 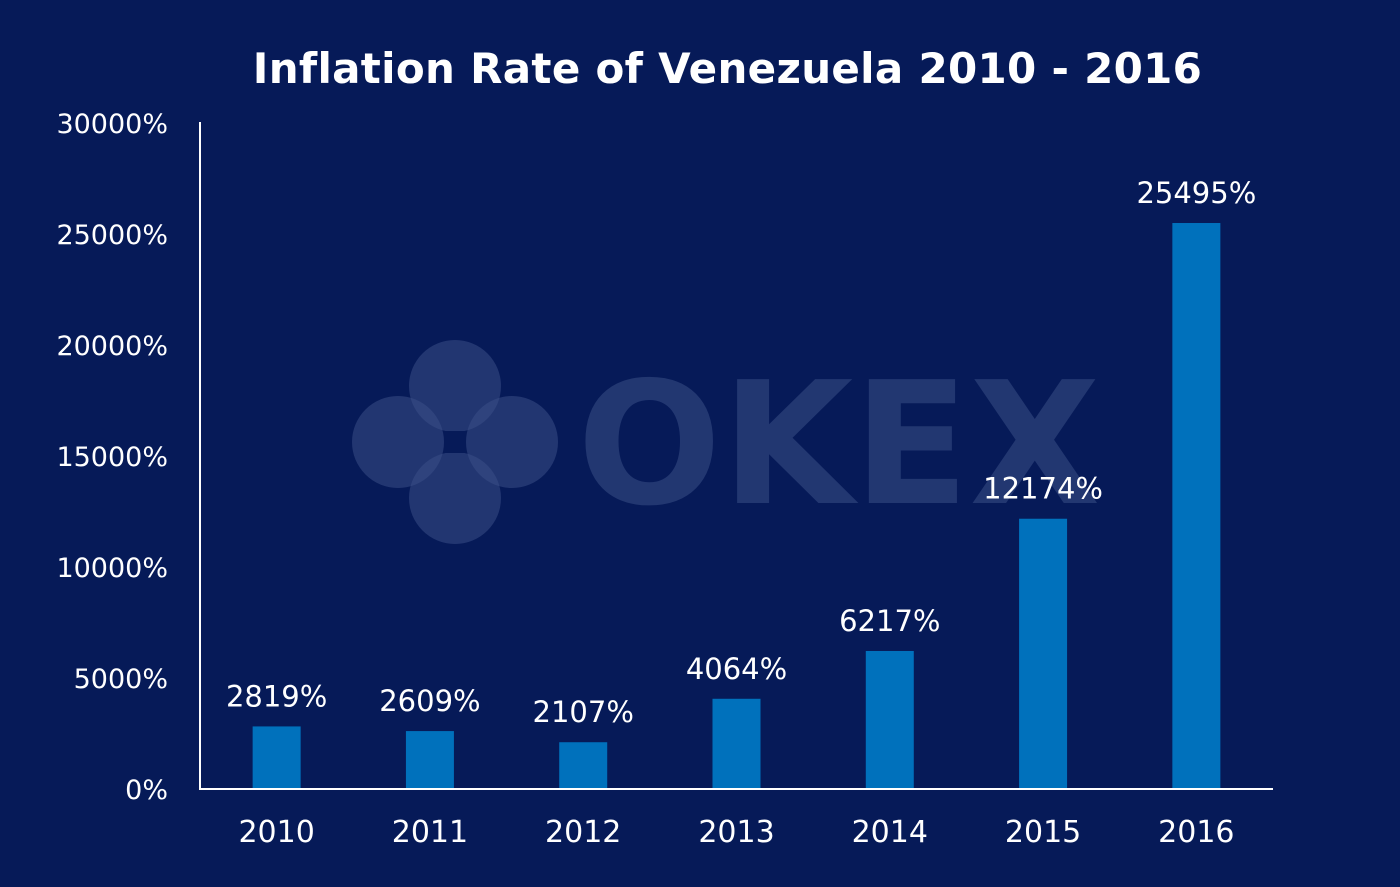 I want to click on y-tick-label: 20000%, so click(x=112, y=346).